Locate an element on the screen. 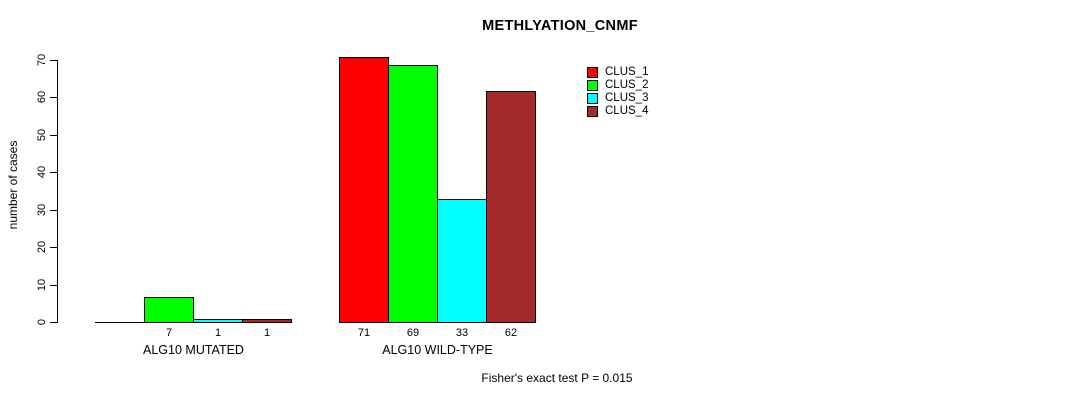 The height and width of the screenshot is (400, 1090). annotation-text: Fisher's exact test P = 0.015 is located at coordinates (557, 378).